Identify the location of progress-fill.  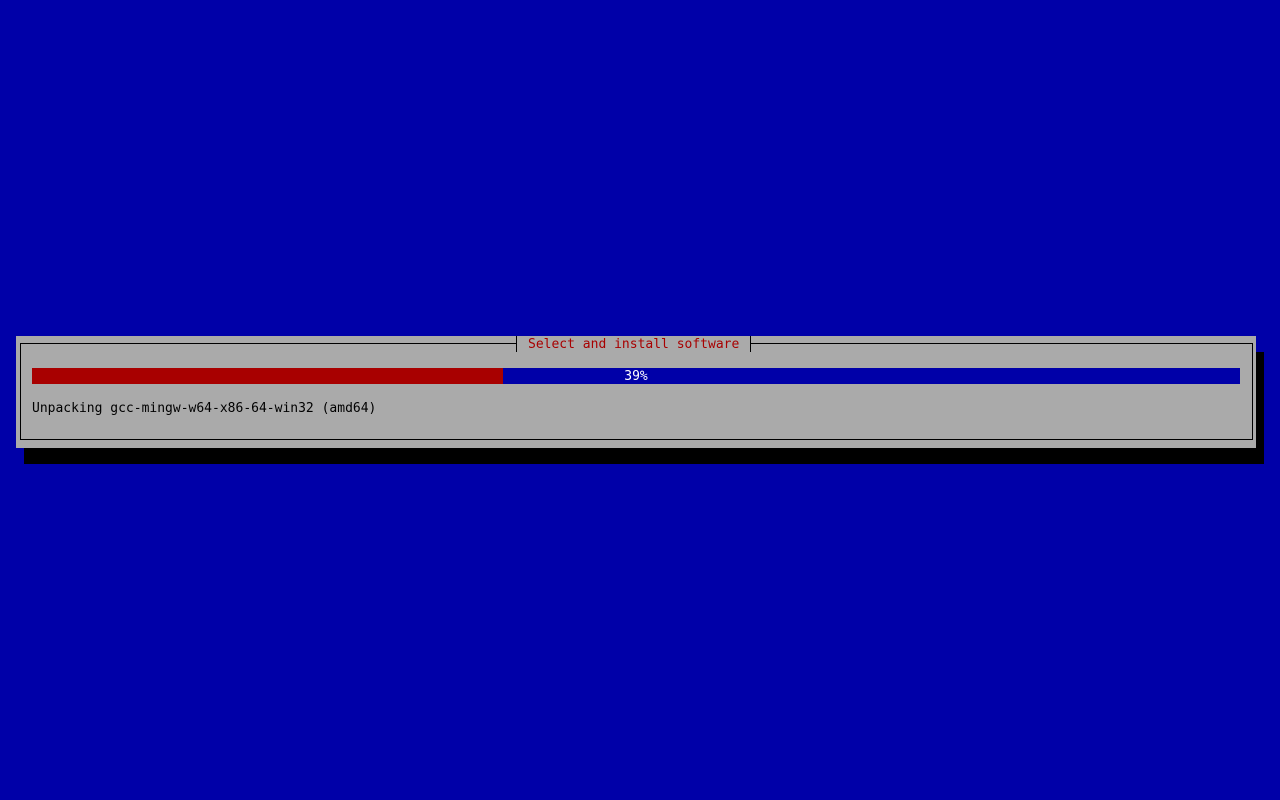
(268, 376).